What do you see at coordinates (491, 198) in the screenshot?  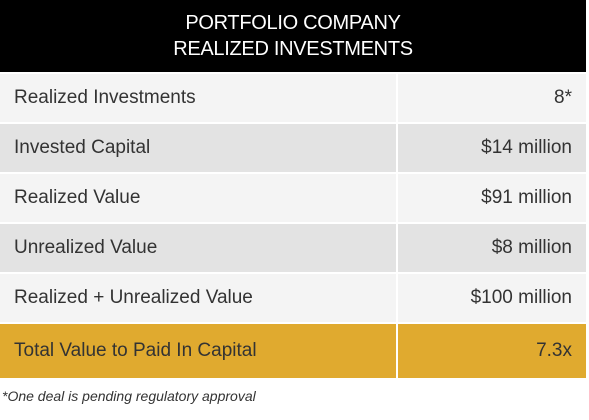 I see `value-cell: $91 million` at bounding box center [491, 198].